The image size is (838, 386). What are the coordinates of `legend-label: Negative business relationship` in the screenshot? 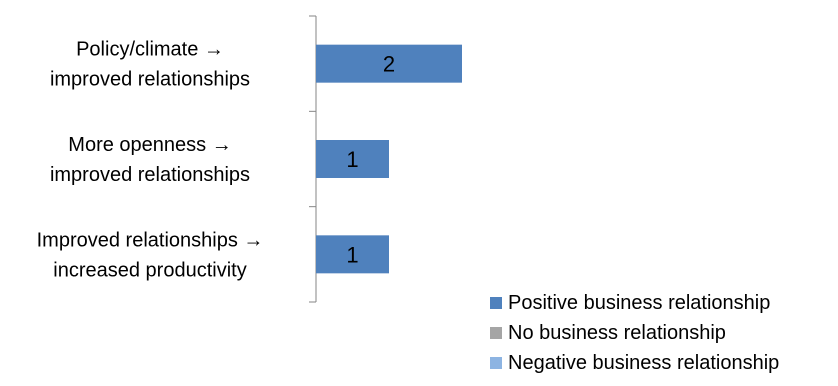 It's located at (644, 362).